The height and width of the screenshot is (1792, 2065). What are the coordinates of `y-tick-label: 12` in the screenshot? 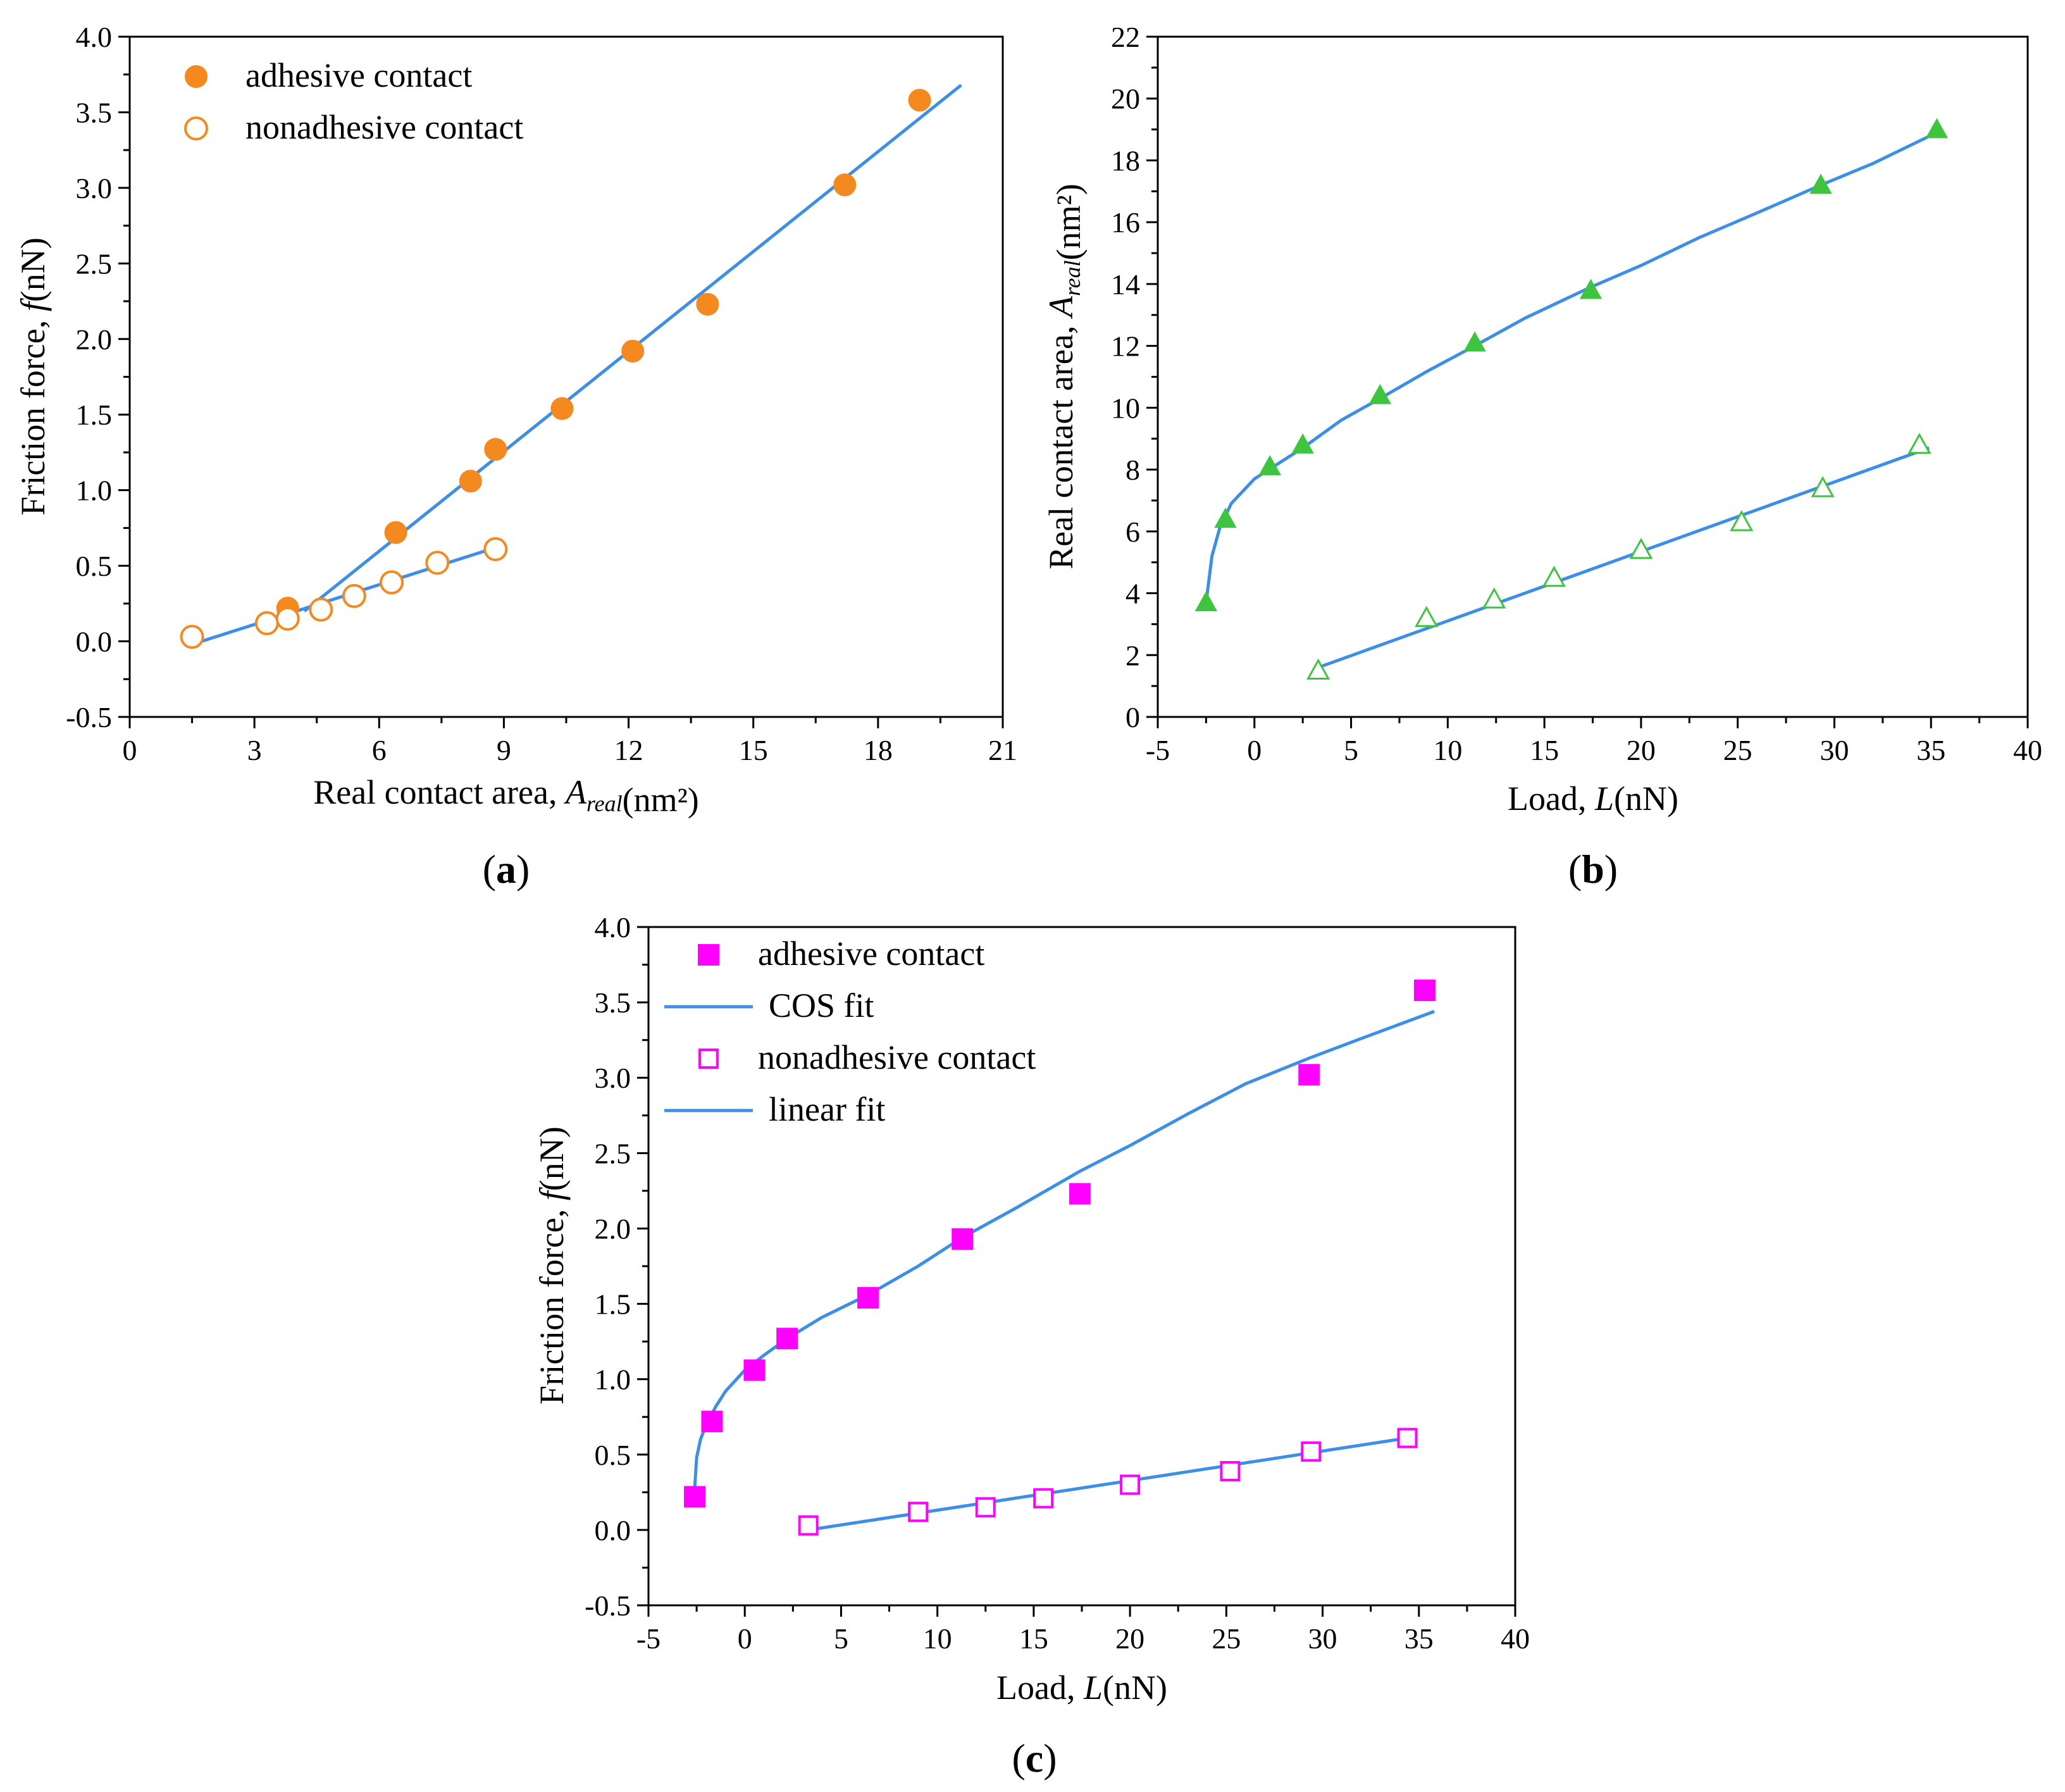 It's located at (1126, 347).